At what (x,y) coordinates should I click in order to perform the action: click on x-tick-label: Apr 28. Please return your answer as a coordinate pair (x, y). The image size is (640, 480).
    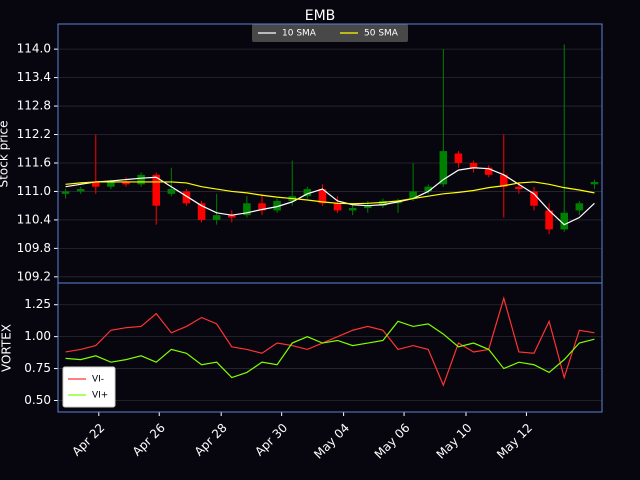
    Looking at the image, I should click on (211, 440).